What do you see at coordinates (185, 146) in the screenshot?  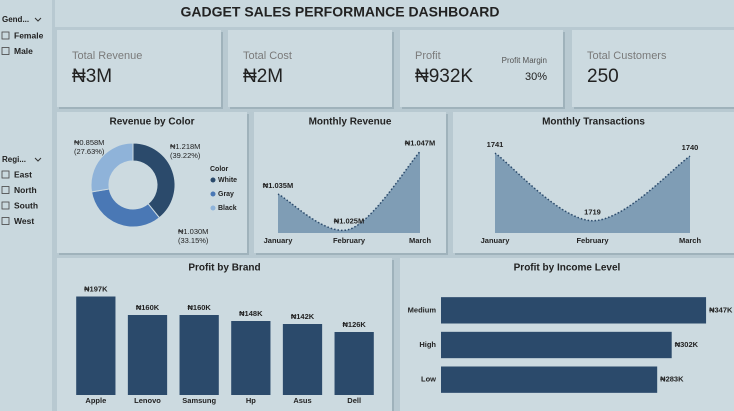 I see `slice-value-label: ₦1.218M` at bounding box center [185, 146].